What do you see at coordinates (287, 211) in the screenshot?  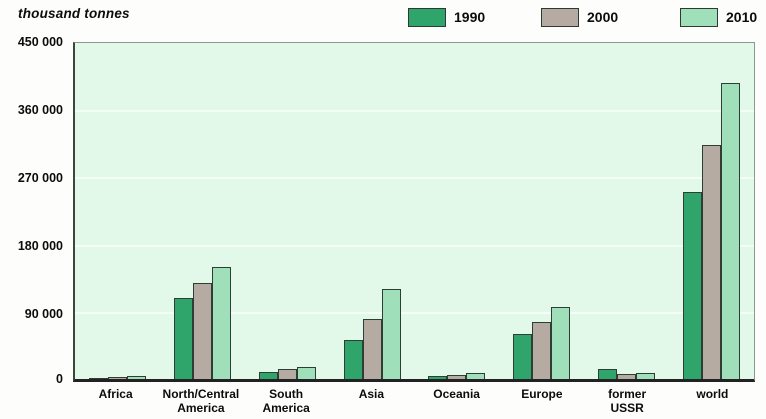 I see `bar-group-south-america` at bounding box center [287, 211].